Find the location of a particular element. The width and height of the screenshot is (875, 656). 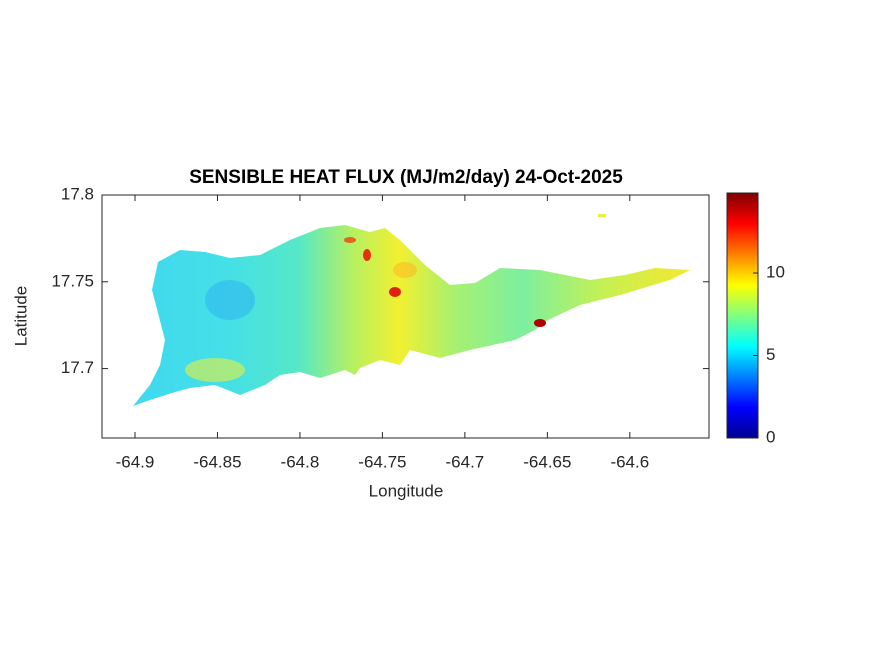

x-tick-label: -64.65 is located at coordinates (547, 461).